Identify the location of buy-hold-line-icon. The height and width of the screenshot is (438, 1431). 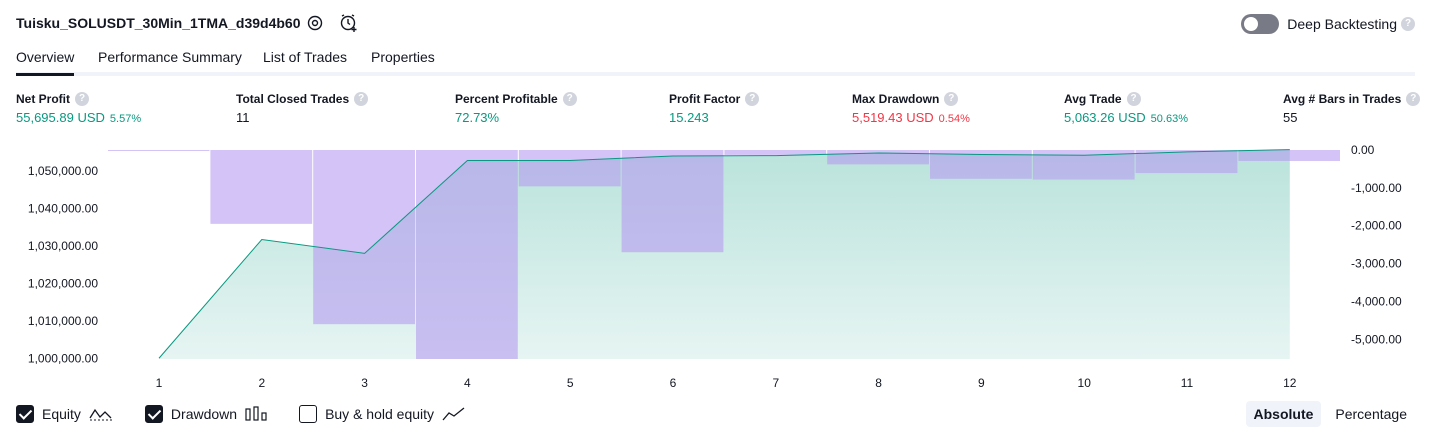
(454, 414).